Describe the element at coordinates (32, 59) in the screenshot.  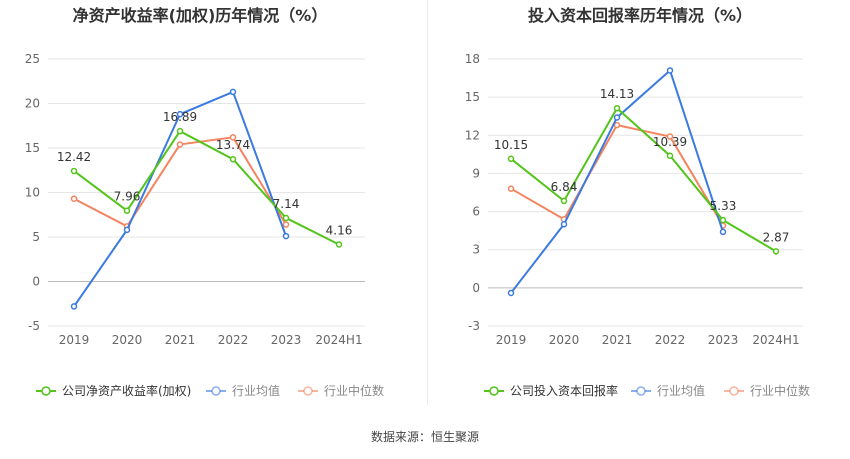
I see `y-tick-label: 25` at that location.